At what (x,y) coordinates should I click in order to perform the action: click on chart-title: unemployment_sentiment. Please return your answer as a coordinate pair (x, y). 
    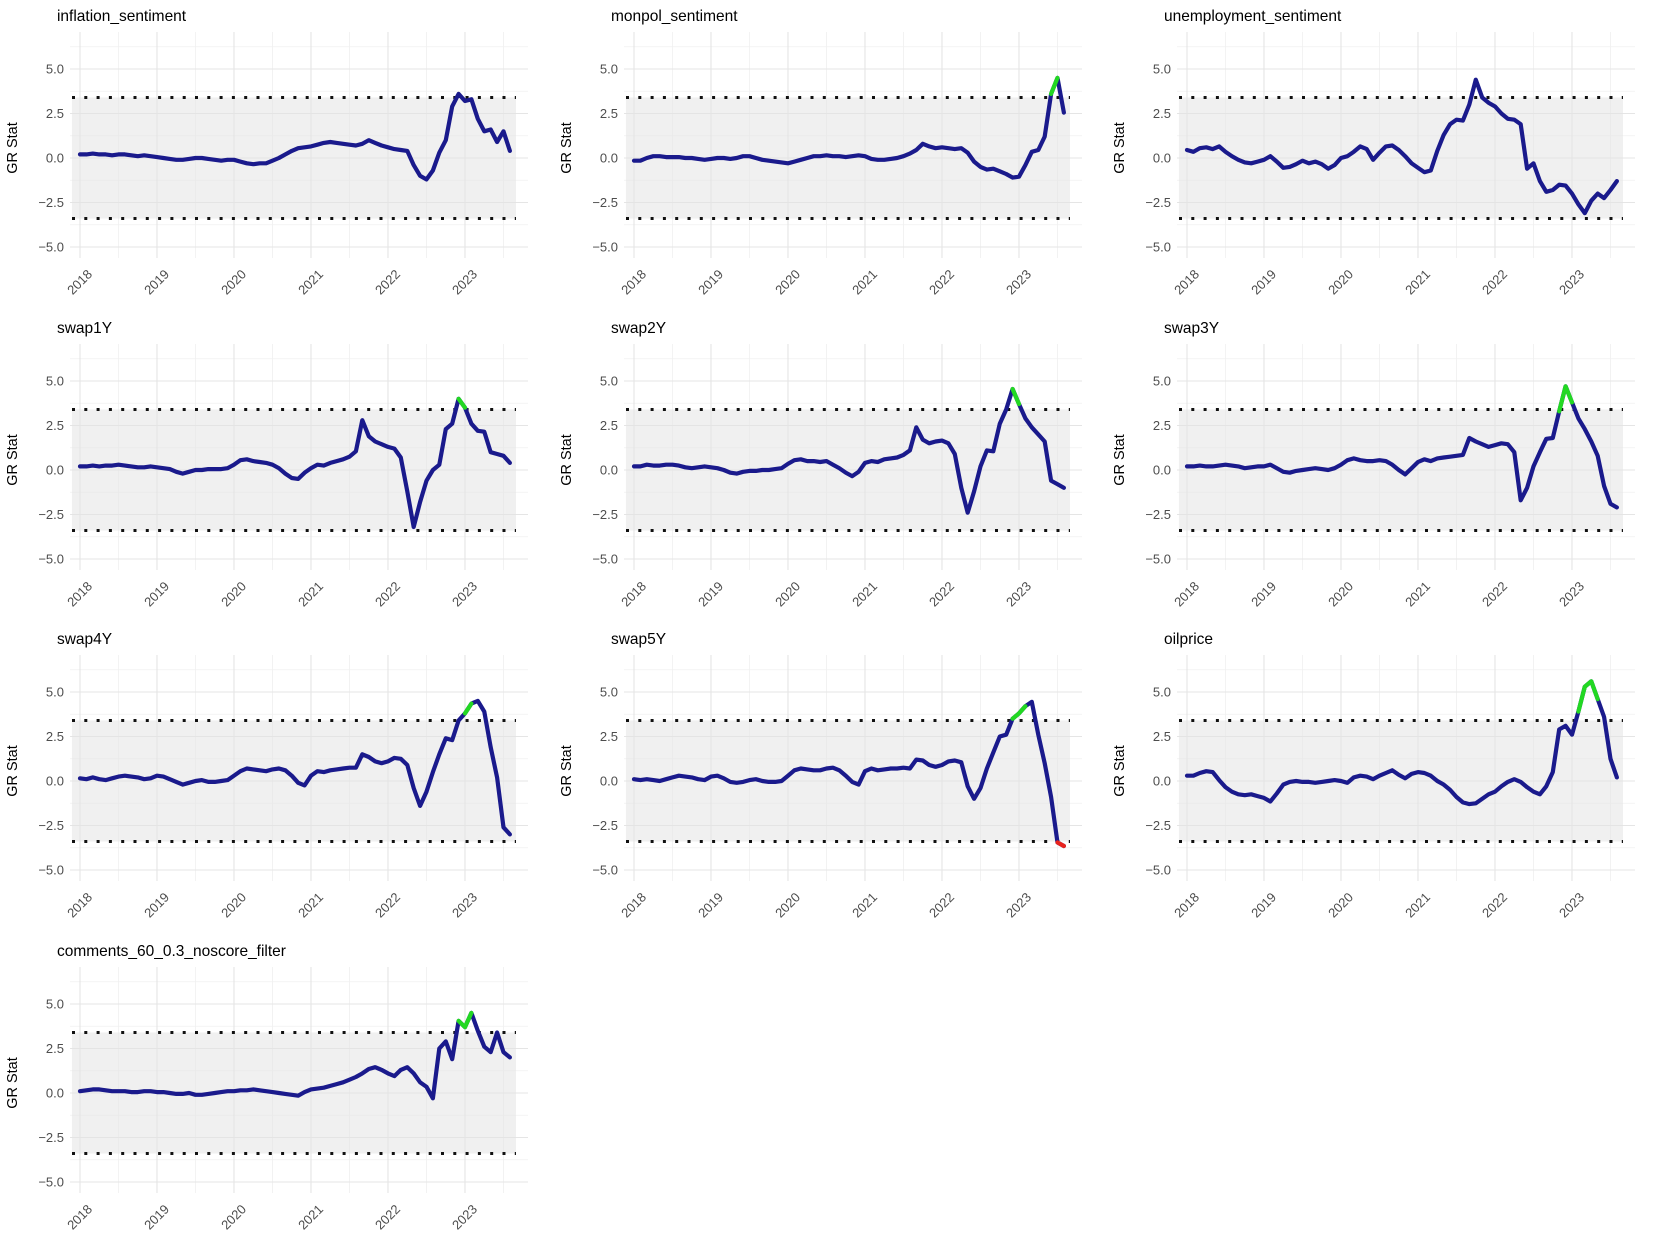
    Looking at the image, I should click on (1253, 16).